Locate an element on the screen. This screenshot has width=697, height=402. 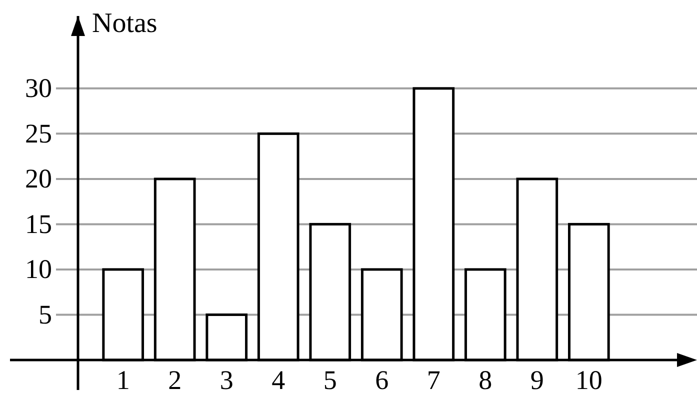
x-tick-label: 7 is located at coordinates (433, 380).